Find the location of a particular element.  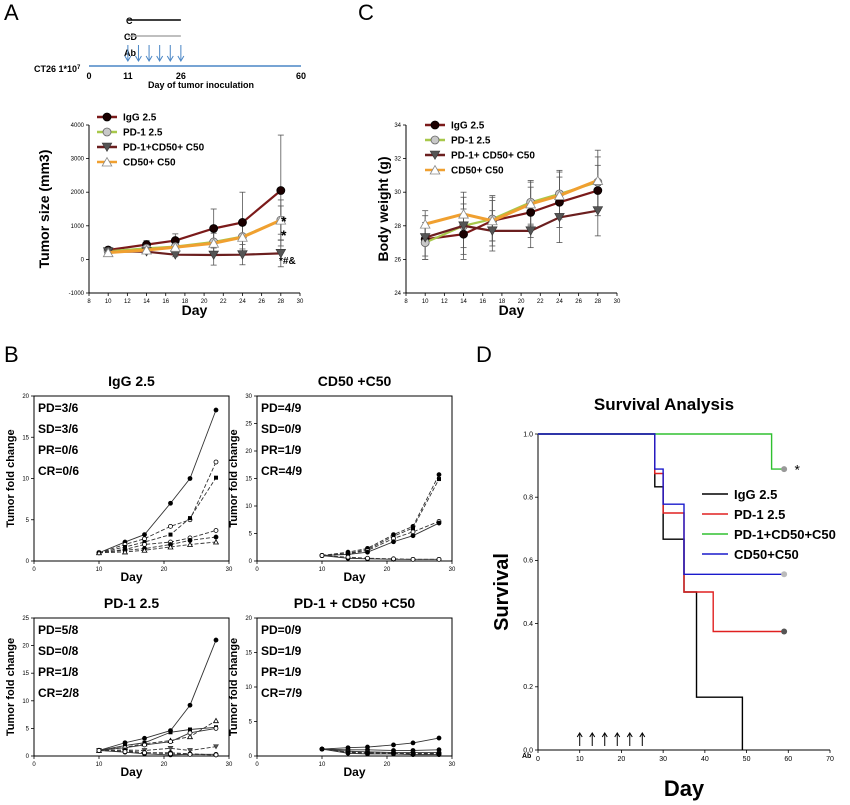

legend-entry: PD-1+CD50+C50 is located at coordinates (785, 534).